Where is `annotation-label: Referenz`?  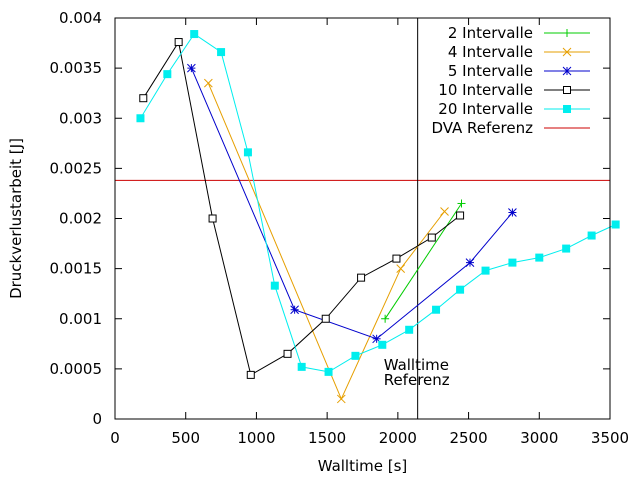 annotation-label: Referenz is located at coordinates (417, 380).